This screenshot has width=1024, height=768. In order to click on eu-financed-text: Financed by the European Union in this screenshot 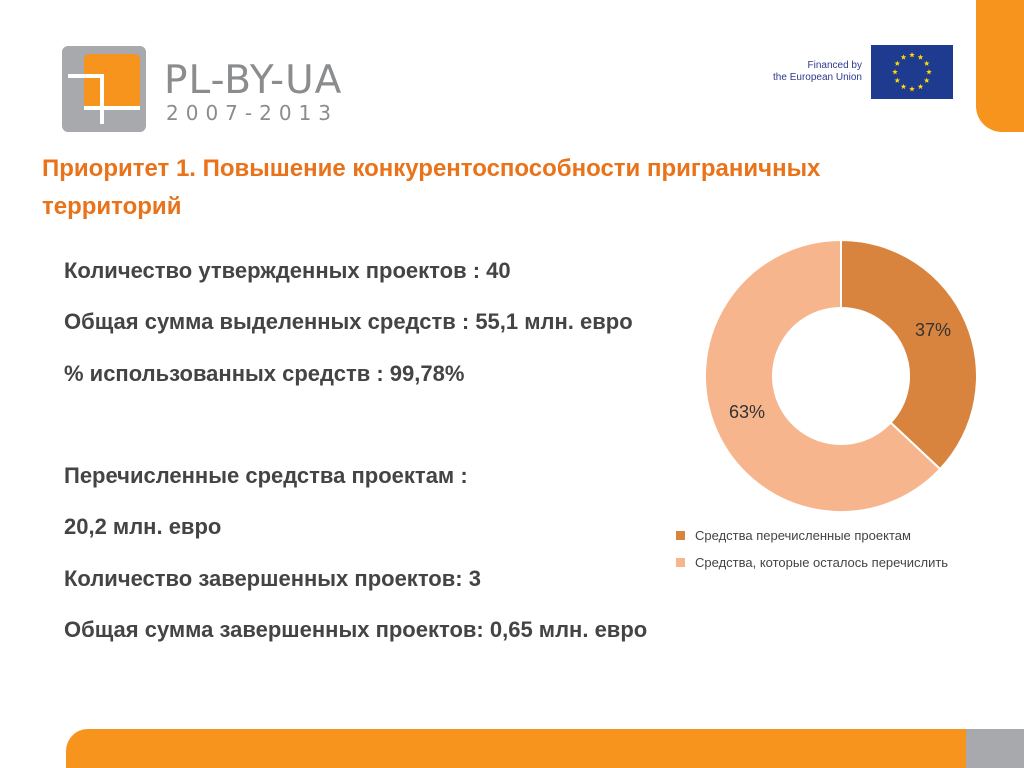, I will do `click(811, 72)`.